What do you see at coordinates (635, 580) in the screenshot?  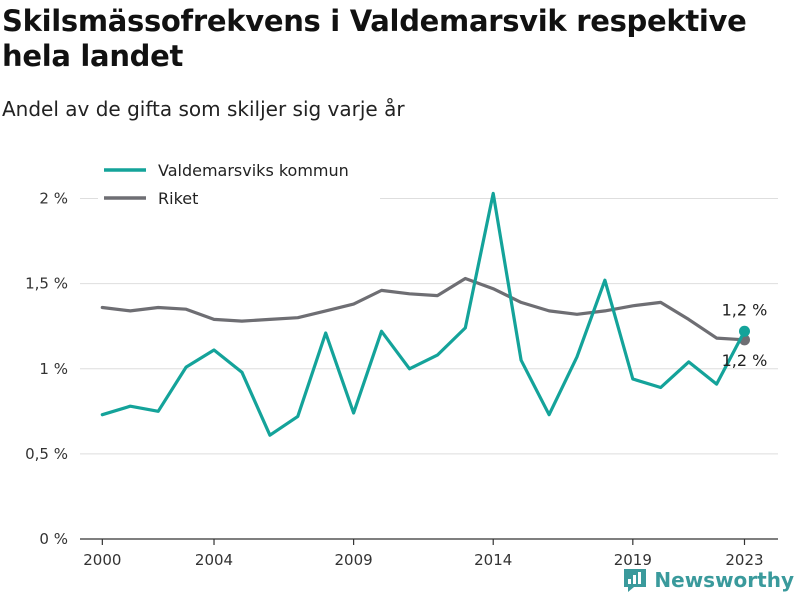 I see `newsworthy-icon` at bounding box center [635, 580].